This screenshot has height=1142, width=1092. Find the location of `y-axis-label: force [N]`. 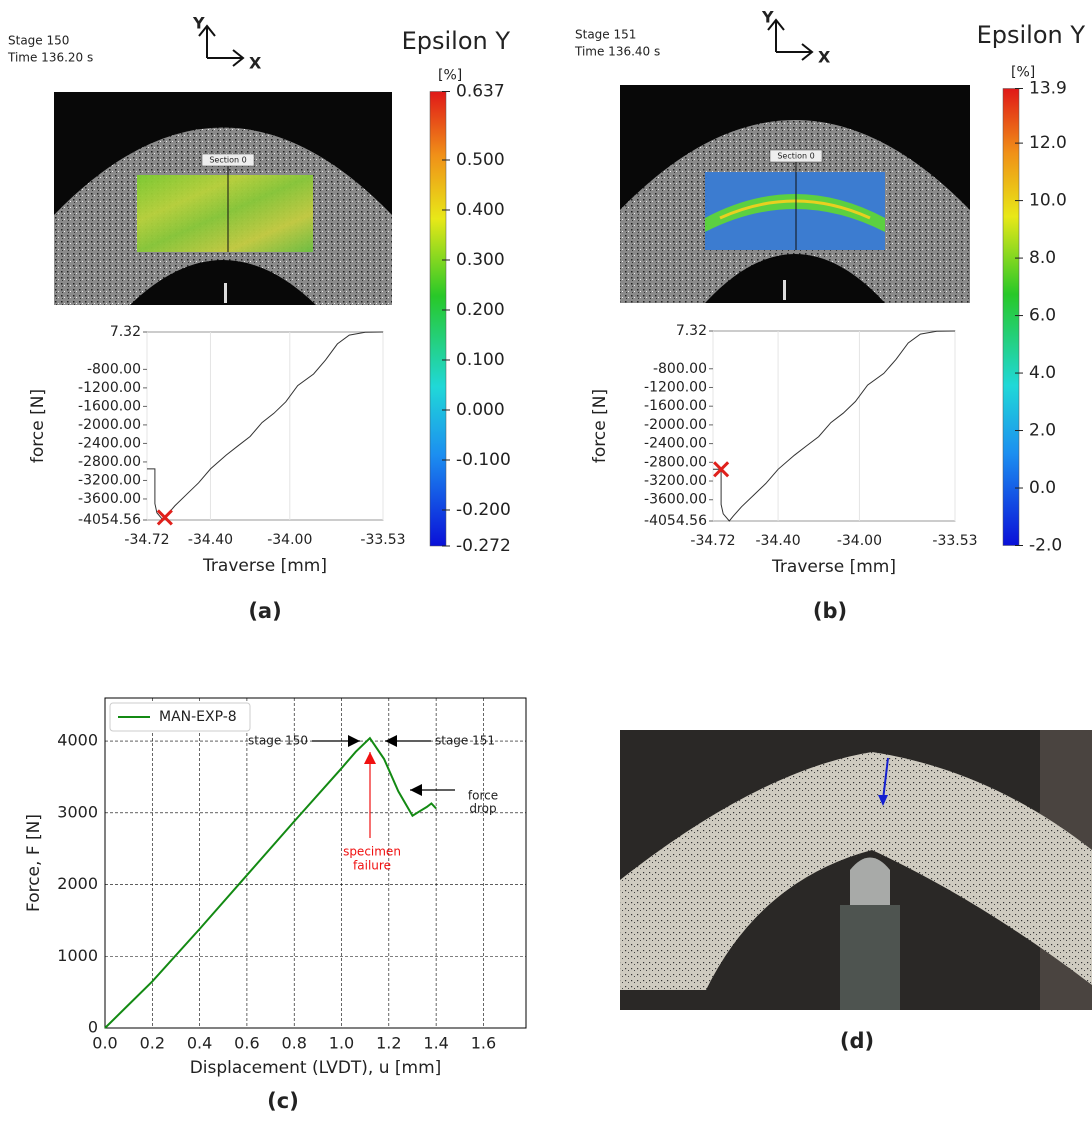

y-axis-label: force [N] is located at coordinates (38, 426).